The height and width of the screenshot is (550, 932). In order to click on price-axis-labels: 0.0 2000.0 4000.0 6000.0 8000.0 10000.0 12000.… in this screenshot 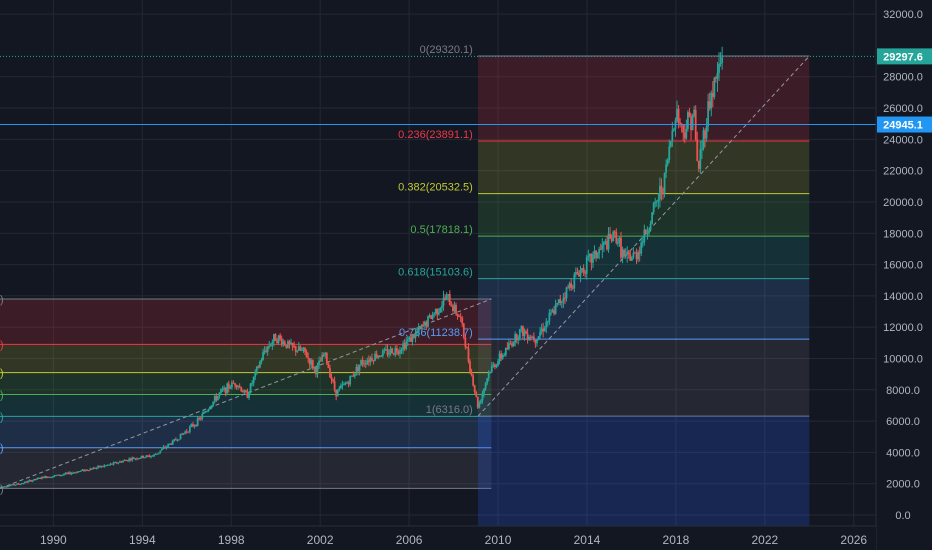, I will do `click(903, 265)`.